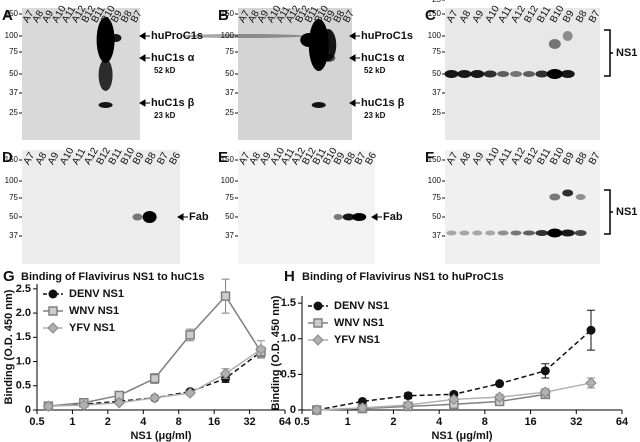  I want to click on y-tick-label: 2.0, so click(23, 313).